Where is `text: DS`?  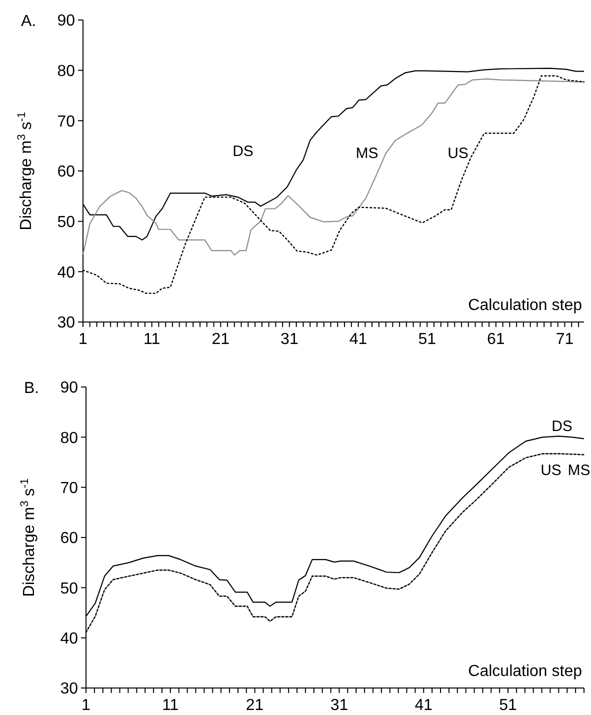
text: DS is located at coordinates (243, 151).